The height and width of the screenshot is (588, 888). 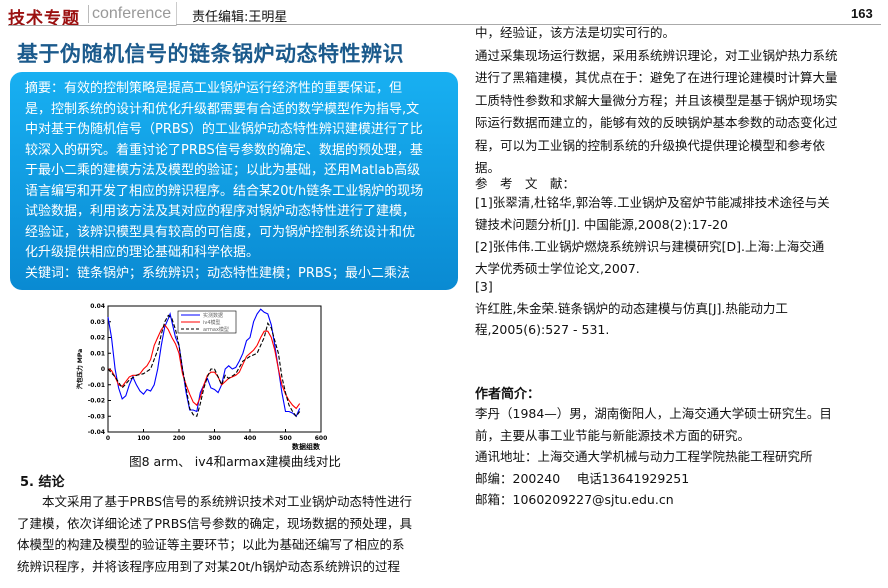 I want to click on page-number: 163, so click(x=862, y=13).